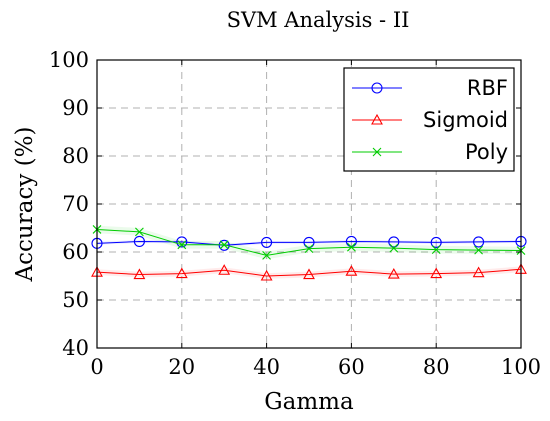  I want to click on rbf-series-line, so click(309, 243).